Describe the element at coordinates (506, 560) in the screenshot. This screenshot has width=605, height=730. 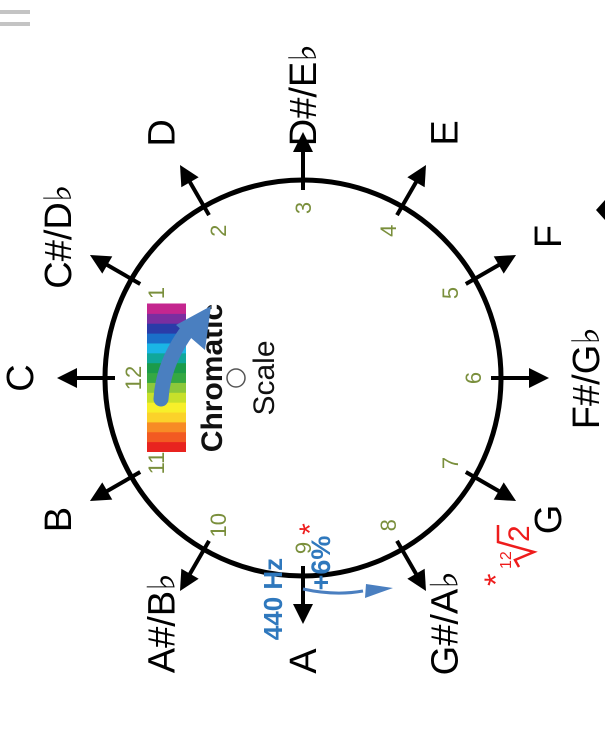
I see `root-index: 12` at that location.